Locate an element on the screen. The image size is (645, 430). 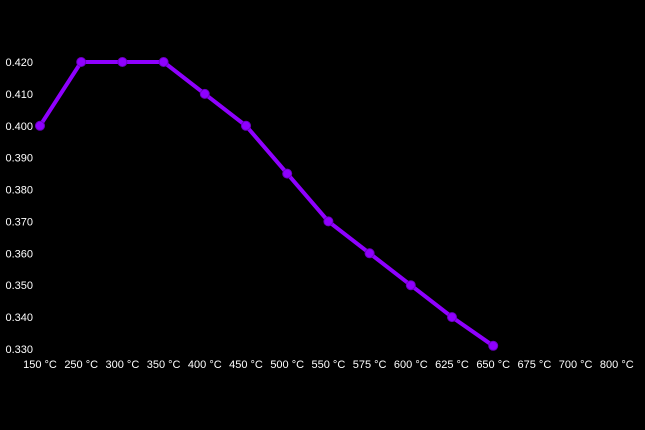
x-tick-label: 150 °C is located at coordinates (40, 365).